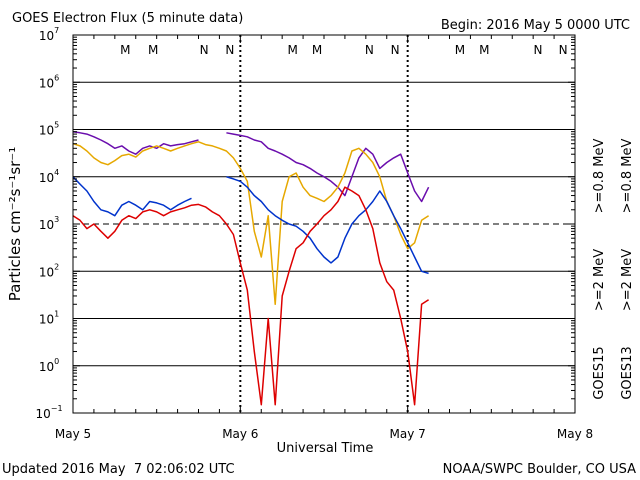 The width and height of the screenshot is (640, 480). Describe the element at coordinates (408, 434) in the screenshot. I see `x-tick-label: May 7` at that location.